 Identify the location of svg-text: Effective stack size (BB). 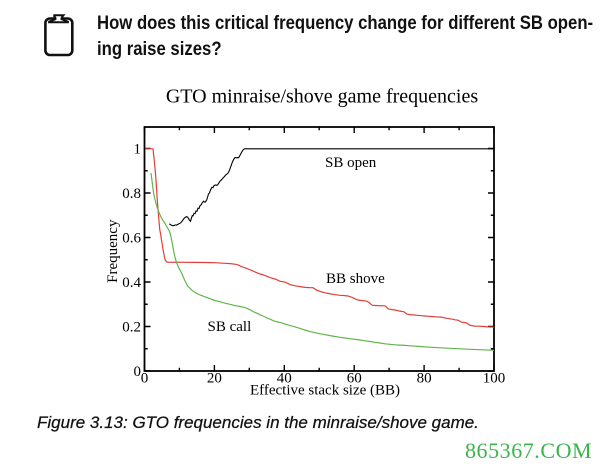
(325, 391).